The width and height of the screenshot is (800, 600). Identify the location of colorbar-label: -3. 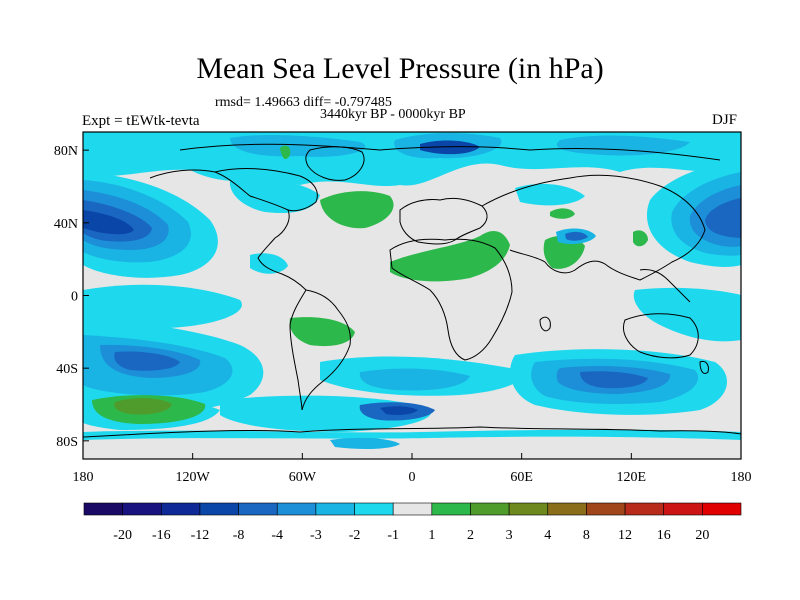
(316, 535).